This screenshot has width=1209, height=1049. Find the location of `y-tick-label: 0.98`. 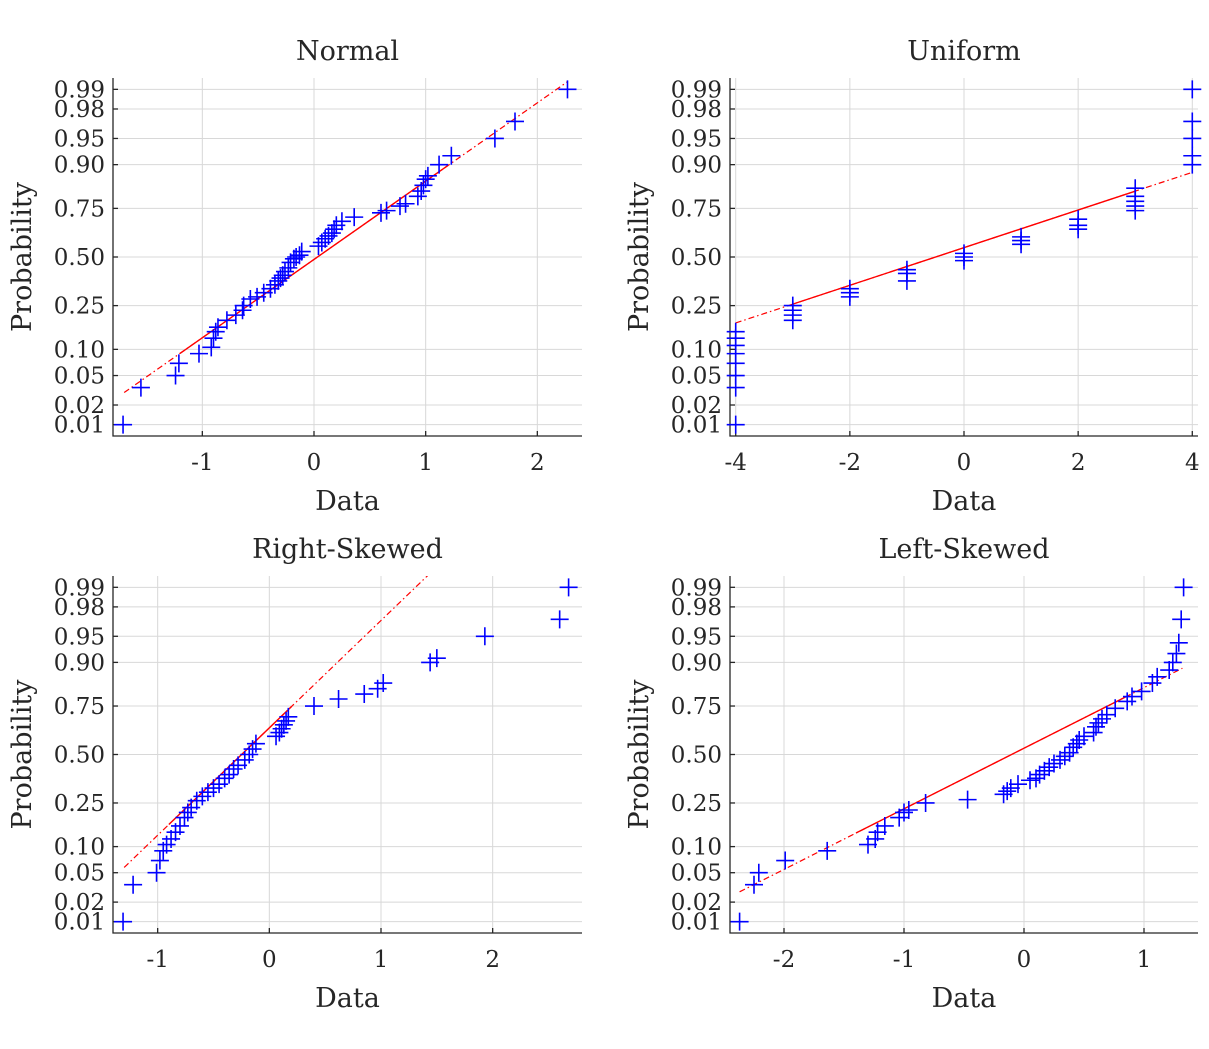

y-tick-label: 0.98 is located at coordinates (696, 608).